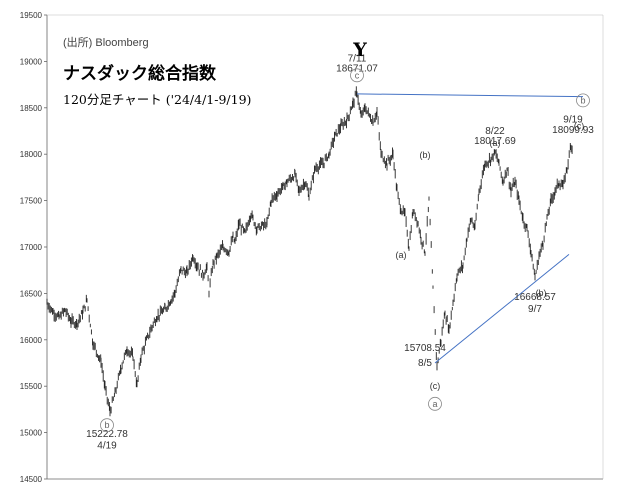  What do you see at coordinates (573, 120) in the screenshot?
I see `price-annotation: 9/19` at bounding box center [573, 120].